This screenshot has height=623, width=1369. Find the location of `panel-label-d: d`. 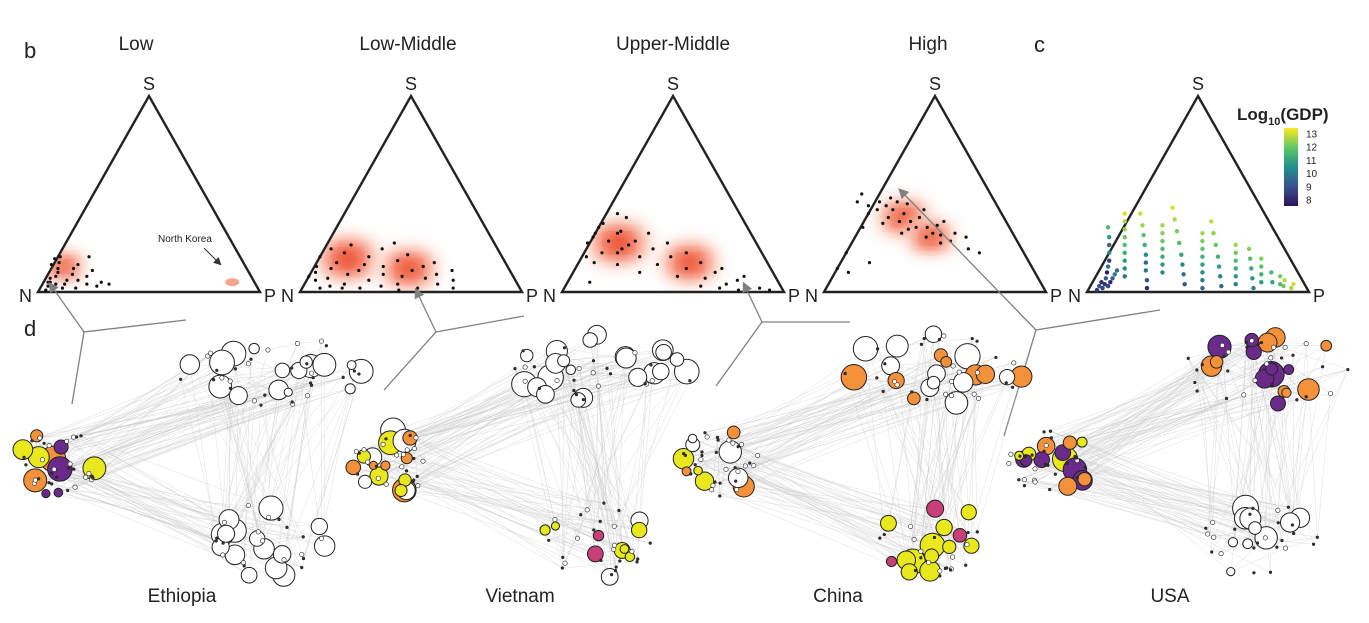

panel-label-d: d is located at coordinates (30, 328).